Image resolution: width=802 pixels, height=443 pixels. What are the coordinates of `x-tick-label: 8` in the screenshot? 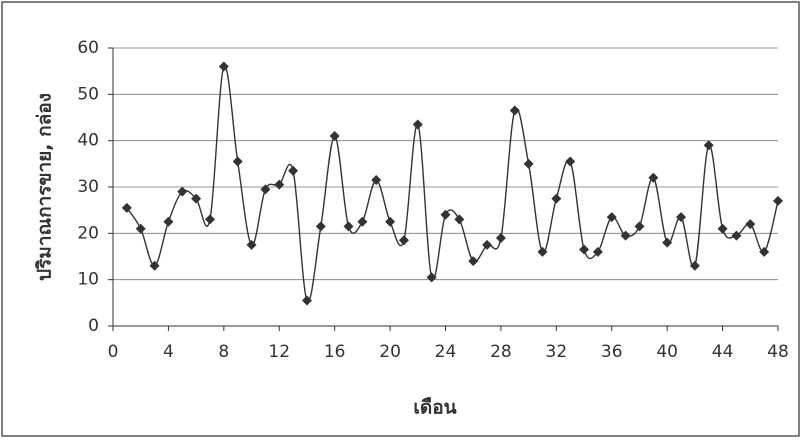 It's located at (223, 352).